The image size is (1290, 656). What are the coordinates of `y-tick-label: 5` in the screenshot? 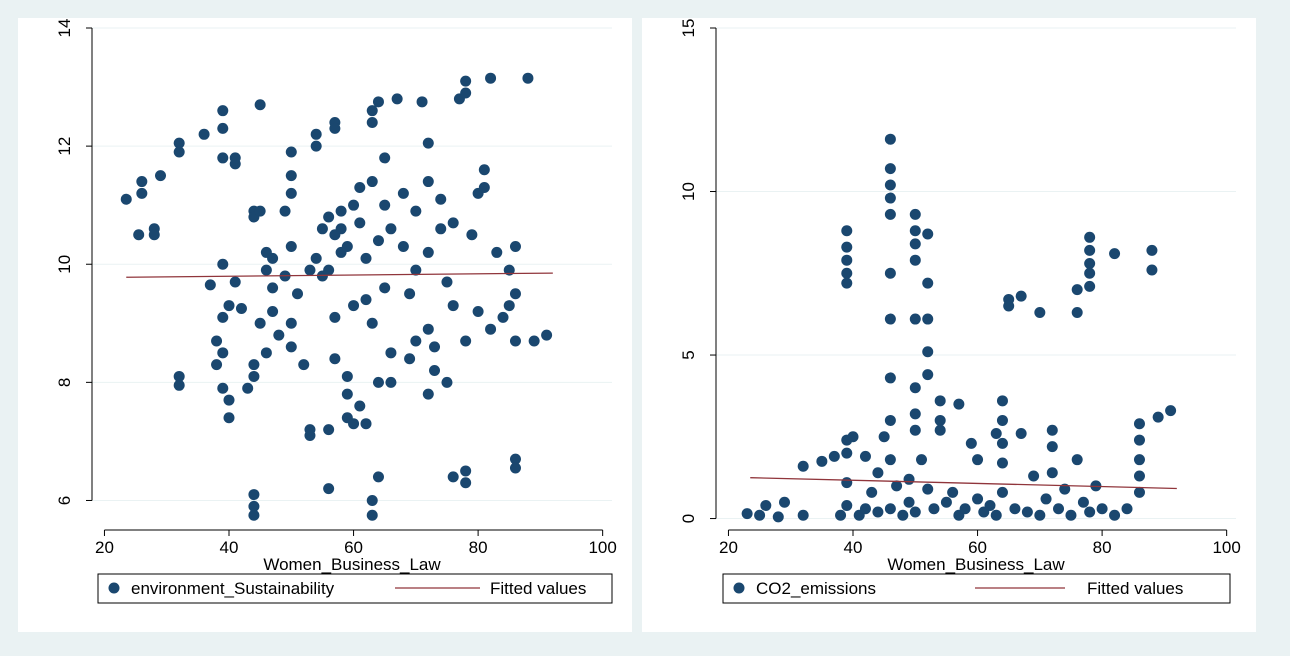 It's located at (688, 354).